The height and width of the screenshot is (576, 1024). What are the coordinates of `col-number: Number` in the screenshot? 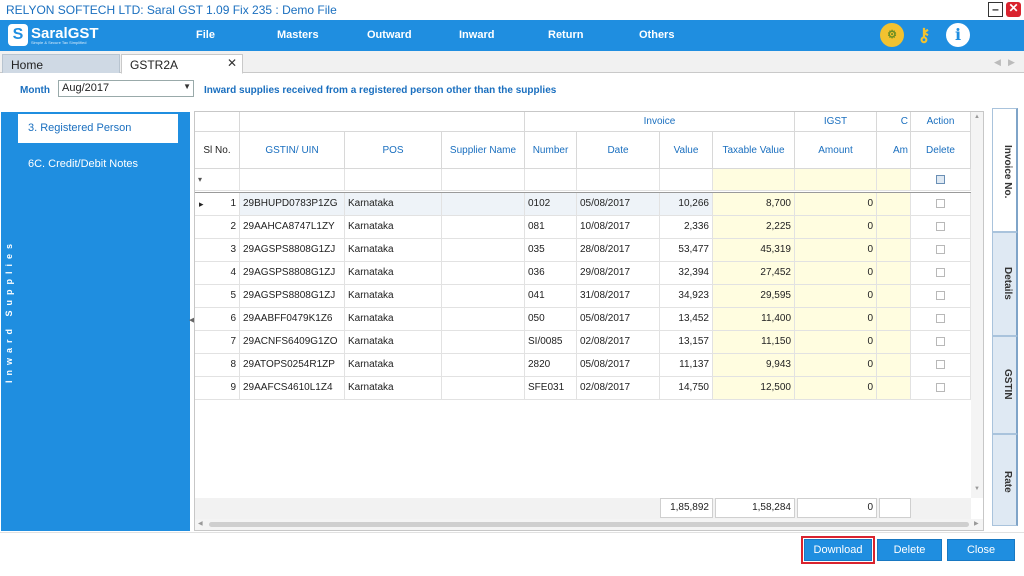 It's located at (551, 150).